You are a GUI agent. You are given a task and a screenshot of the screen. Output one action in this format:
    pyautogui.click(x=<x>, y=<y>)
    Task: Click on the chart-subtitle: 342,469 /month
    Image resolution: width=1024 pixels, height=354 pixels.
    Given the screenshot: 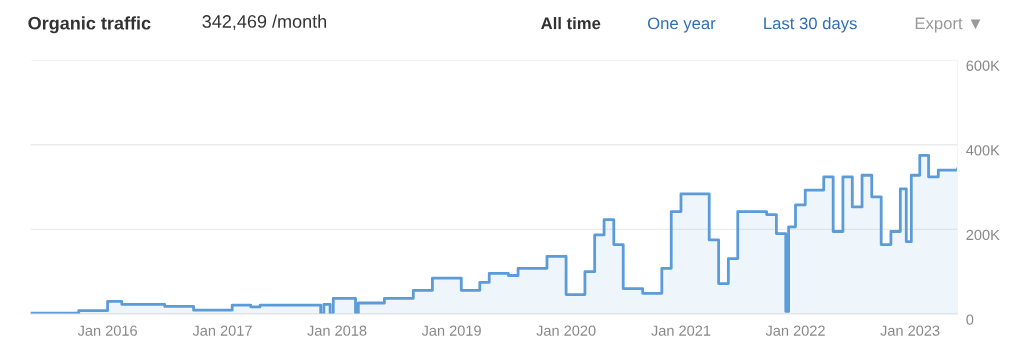 What is the action you would take?
    pyautogui.click(x=264, y=22)
    